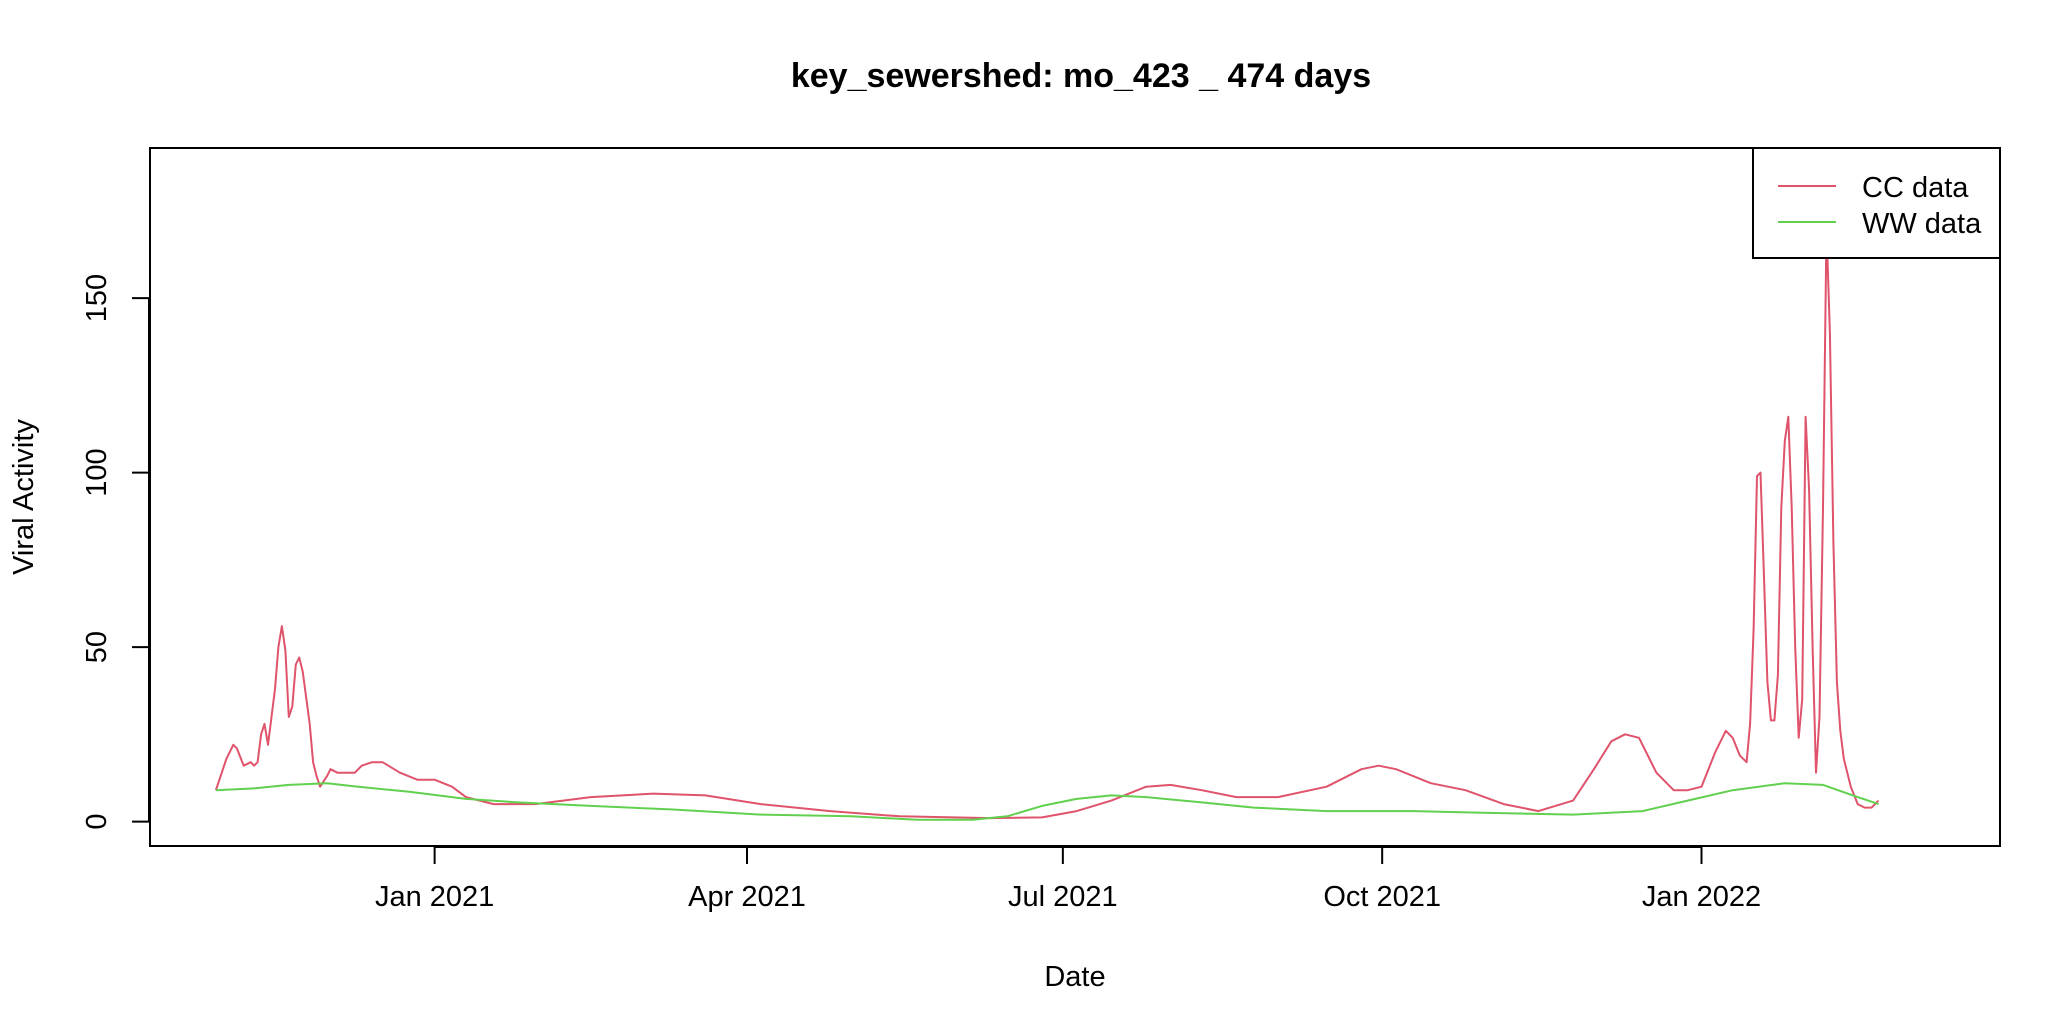 Image resolution: width=2050 pixels, height=1020 pixels. What do you see at coordinates (1068, 879) in the screenshot?
I see `x-axis: Jan 2021 Apr 2021 Jul 2021 Oct 2021 Jan 2022` at bounding box center [1068, 879].